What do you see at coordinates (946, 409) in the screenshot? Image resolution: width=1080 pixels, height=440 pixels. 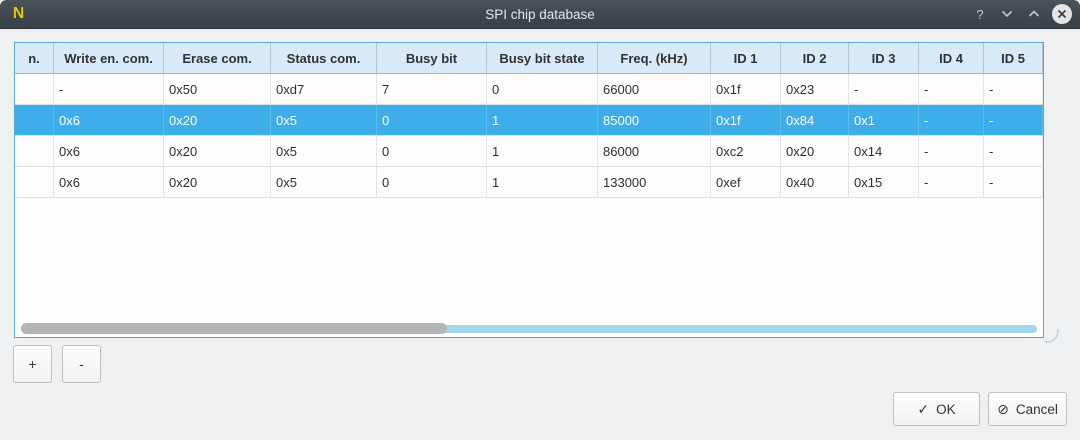 I see `ok-button-label: OK` at bounding box center [946, 409].